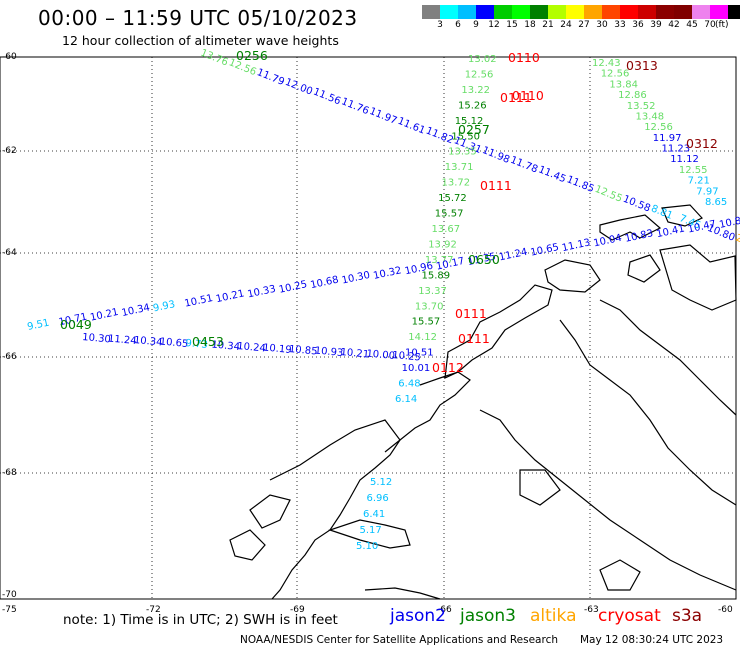  What do you see at coordinates (355, 106) in the screenshot?
I see `wave-height-value: 11.76` at bounding box center [355, 106].